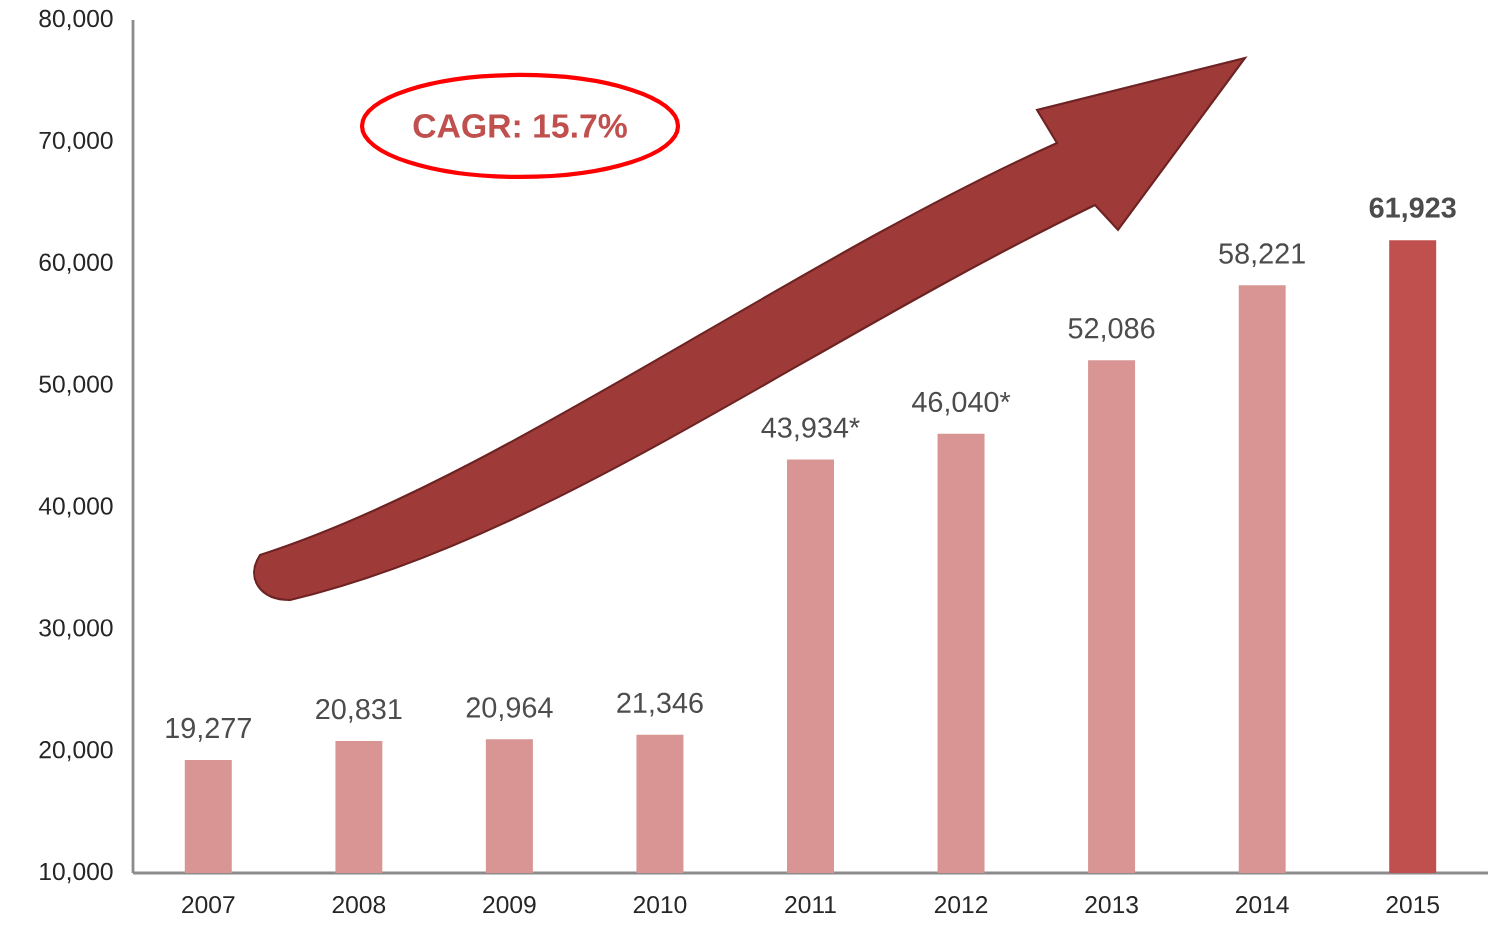 The image size is (1495, 928). Describe the element at coordinates (359, 904) in the screenshot. I see `x-tick-label: 2008` at that location.